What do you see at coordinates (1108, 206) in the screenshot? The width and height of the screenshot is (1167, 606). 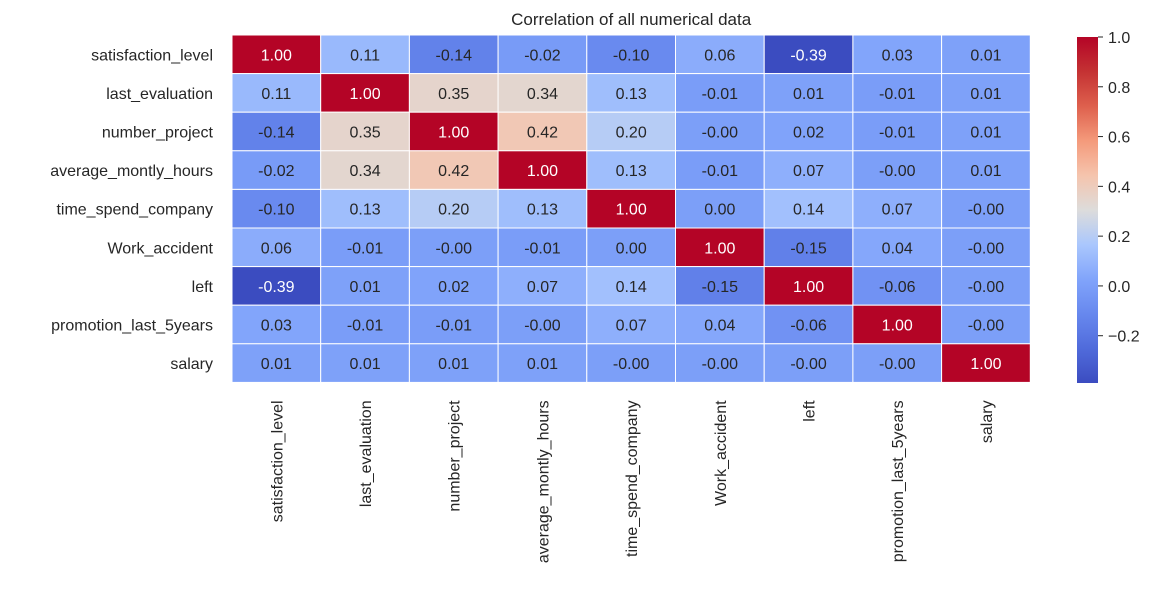 I see `colorbar: −0.2 0.0 0.2 0.4 0.6 0.8 1.0` at bounding box center [1108, 206].